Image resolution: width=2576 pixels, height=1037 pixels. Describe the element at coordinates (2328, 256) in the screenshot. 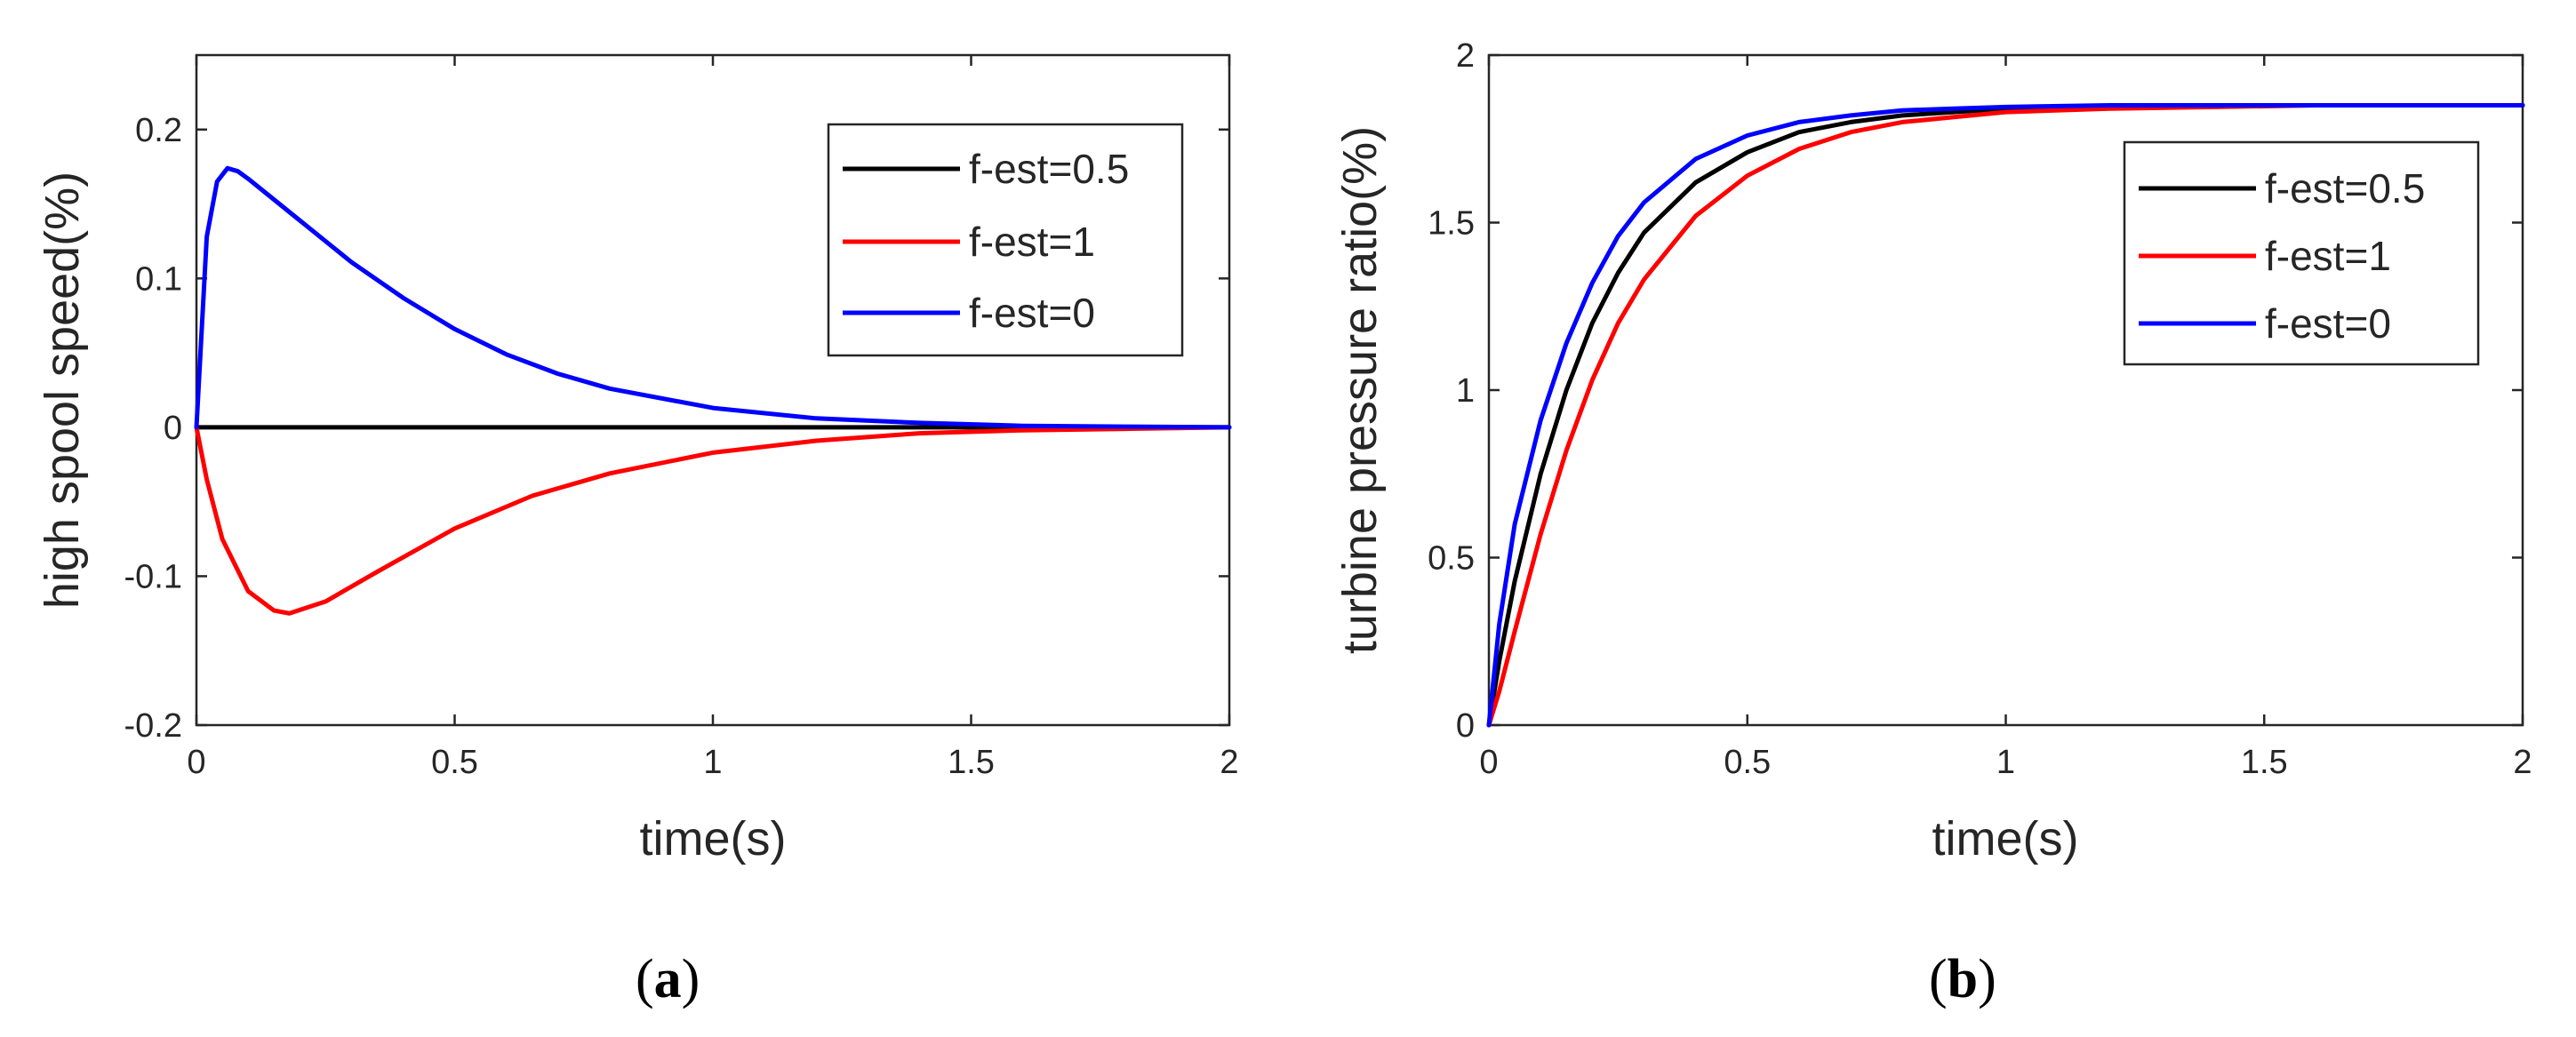

I see `legend-label-b-1: f-est=1` at that location.